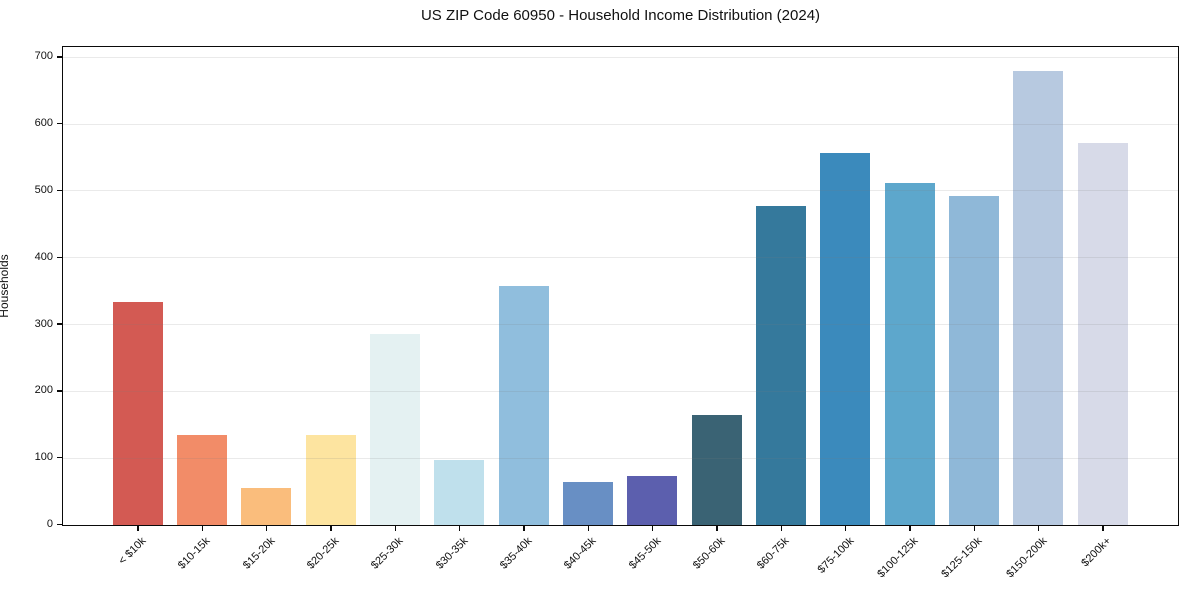 The image size is (1189, 590). I want to click on y-tick-label-600: 600, so click(43, 123).